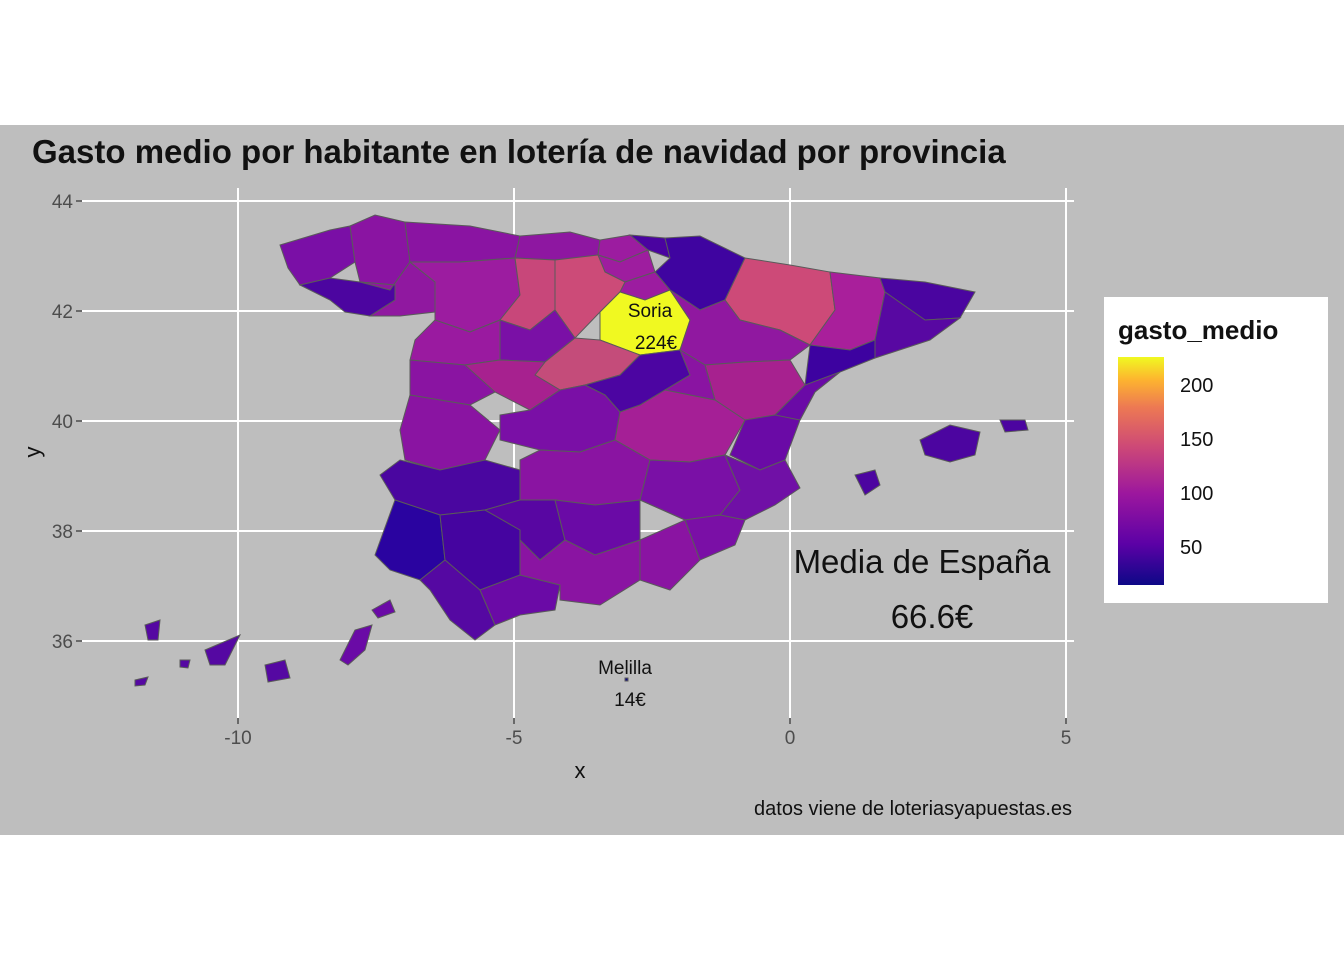 This screenshot has width=1344, height=960. Describe the element at coordinates (1066, 738) in the screenshot. I see `x-tick-label: 5` at that location.